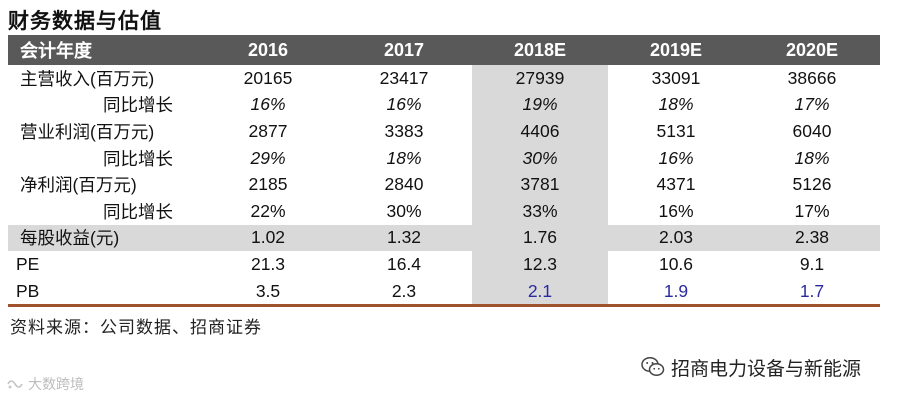 The image size is (912, 404). What do you see at coordinates (812, 237) in the screenshot?
I see `cell: 2.38` at bounding box center [812, 237].